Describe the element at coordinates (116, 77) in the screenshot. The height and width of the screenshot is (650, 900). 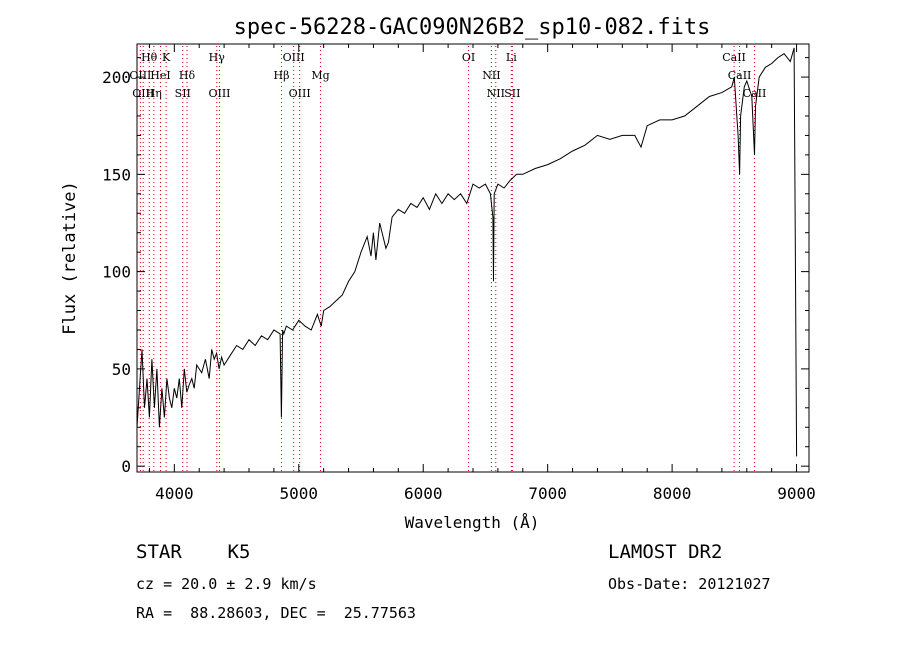
I see `y-tick-label: 200` at that location.